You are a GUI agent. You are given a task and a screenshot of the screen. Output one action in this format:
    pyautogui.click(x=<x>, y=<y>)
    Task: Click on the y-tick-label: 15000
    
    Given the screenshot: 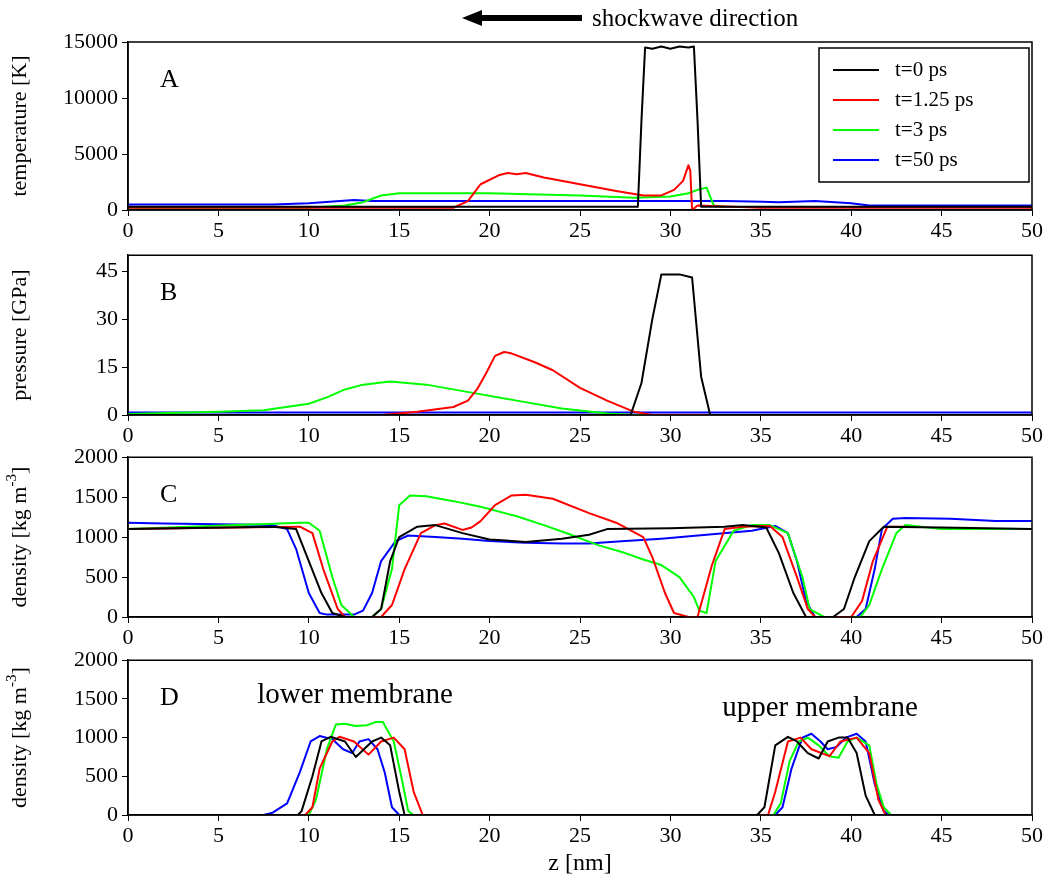 What is the action you would take?
    pyautogui.click(x=90, y=40)
    